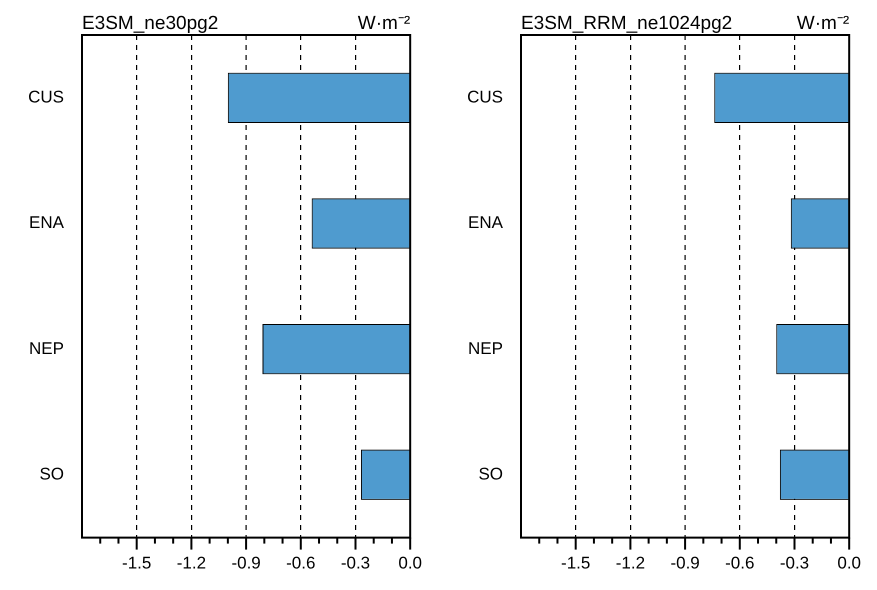  Describe the element at coordinates (150, 23) in the screenshot. I see `chart-title: E3SM_ne30pg2` at that location.